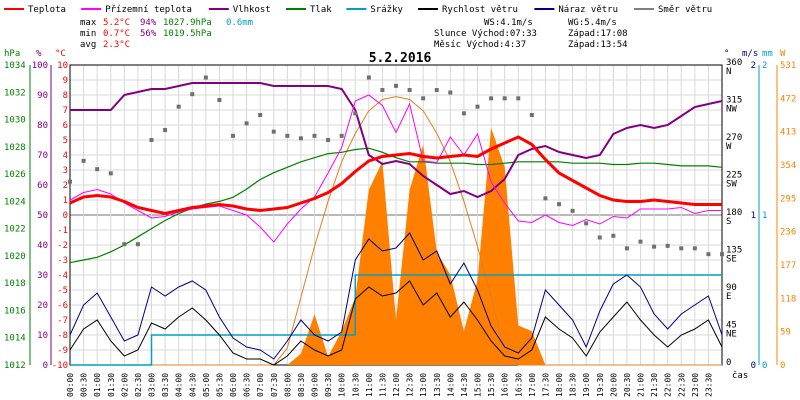  What do you see at coordinates (84, 385) in the screenshot?
I see `x-tick-label: 00:30` at bounding box center [84, 385].